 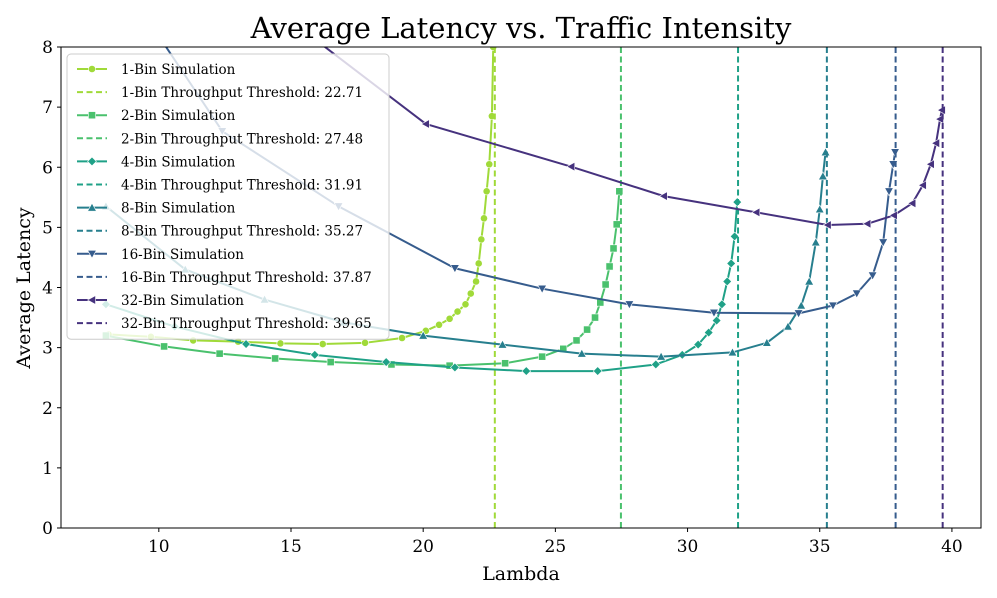 I want to click on legend-label: 8-Bin Simulation, so click(x=178, y=209).